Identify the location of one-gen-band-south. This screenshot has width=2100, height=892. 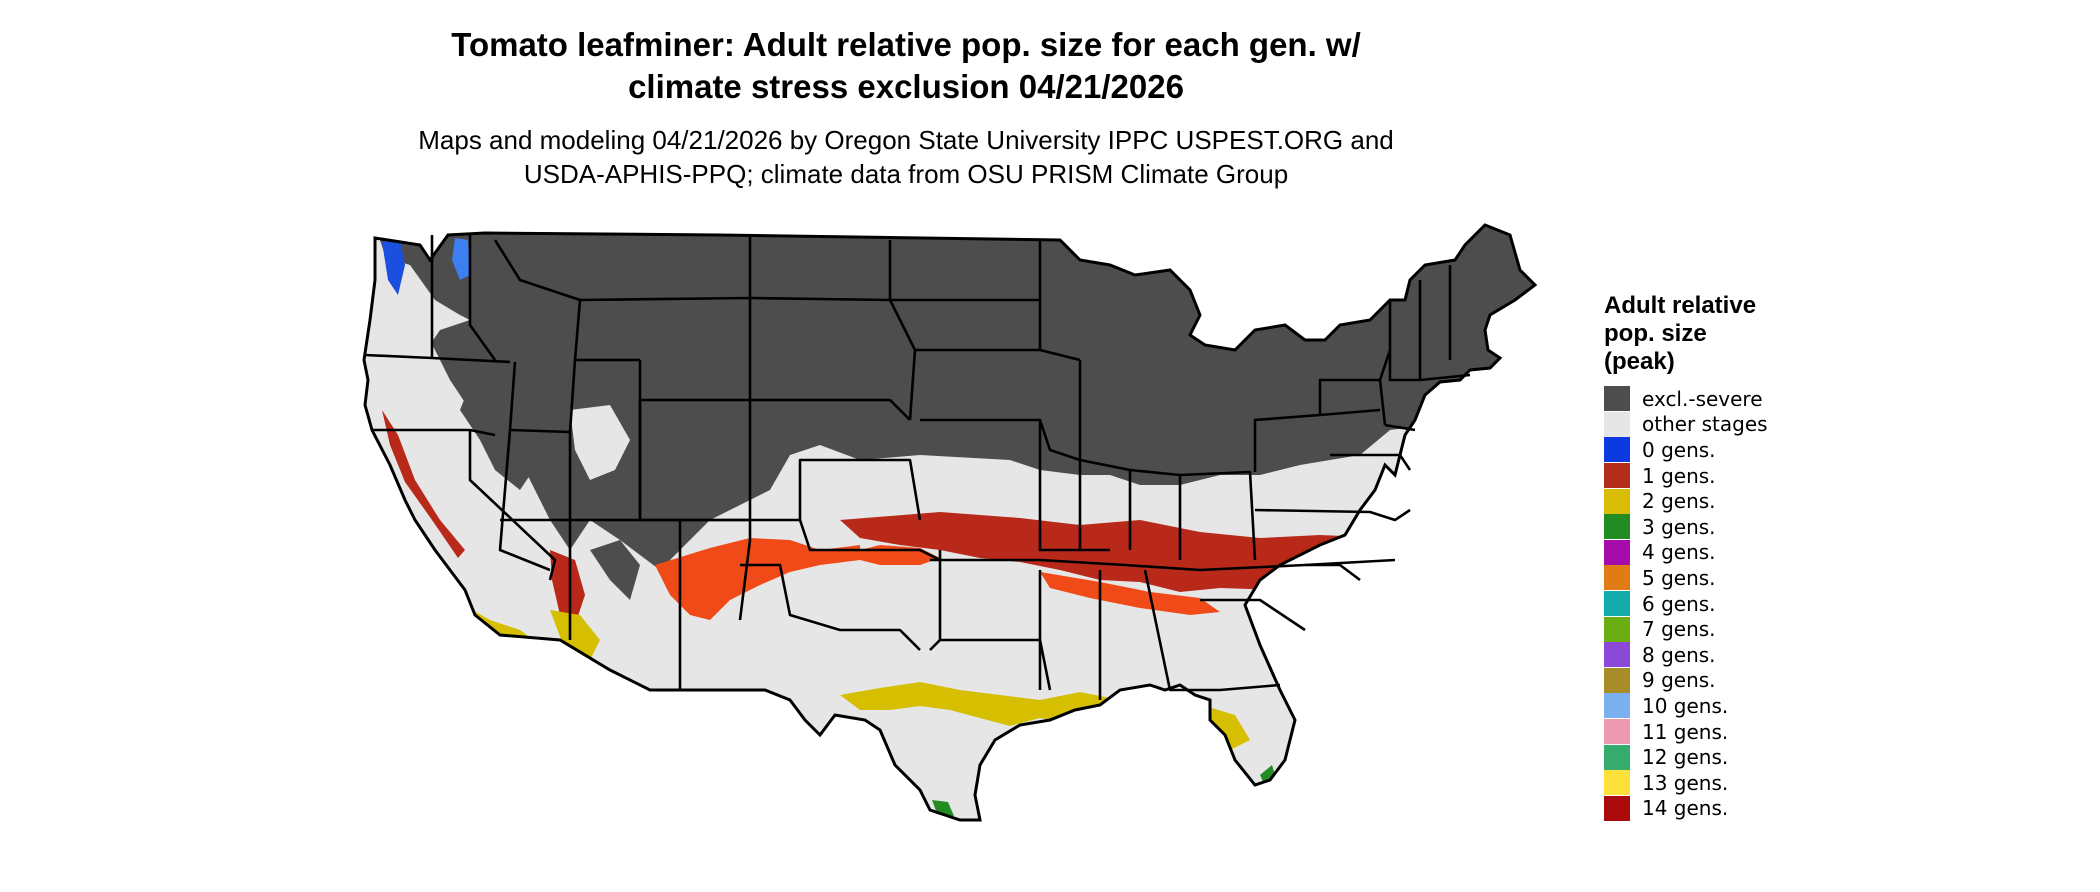
(757, 579).